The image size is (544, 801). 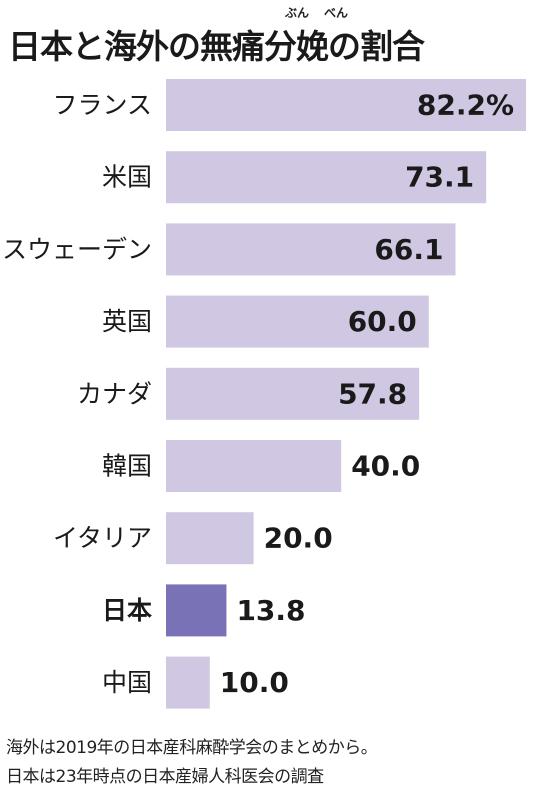 I want to click on value-label-3: 60.0, so click(x=382, y=321).